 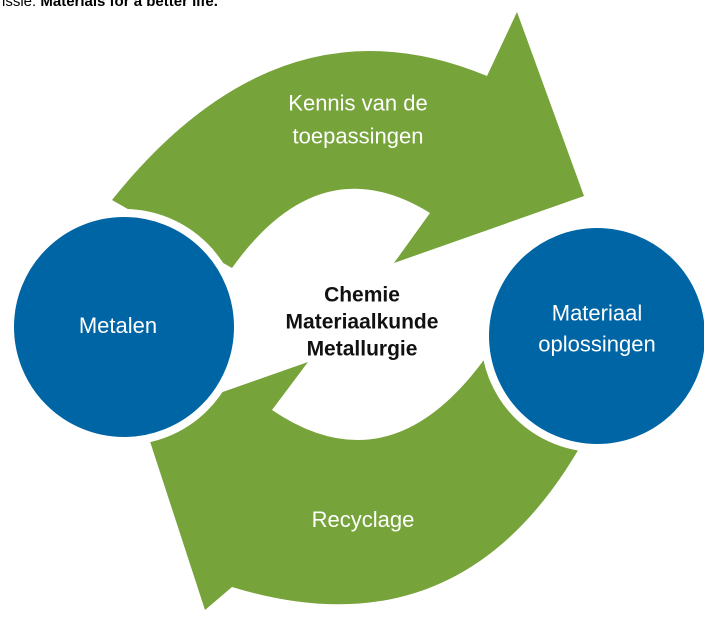 I want to click on center-label: Metallurgie, so click(x=362, y=349).